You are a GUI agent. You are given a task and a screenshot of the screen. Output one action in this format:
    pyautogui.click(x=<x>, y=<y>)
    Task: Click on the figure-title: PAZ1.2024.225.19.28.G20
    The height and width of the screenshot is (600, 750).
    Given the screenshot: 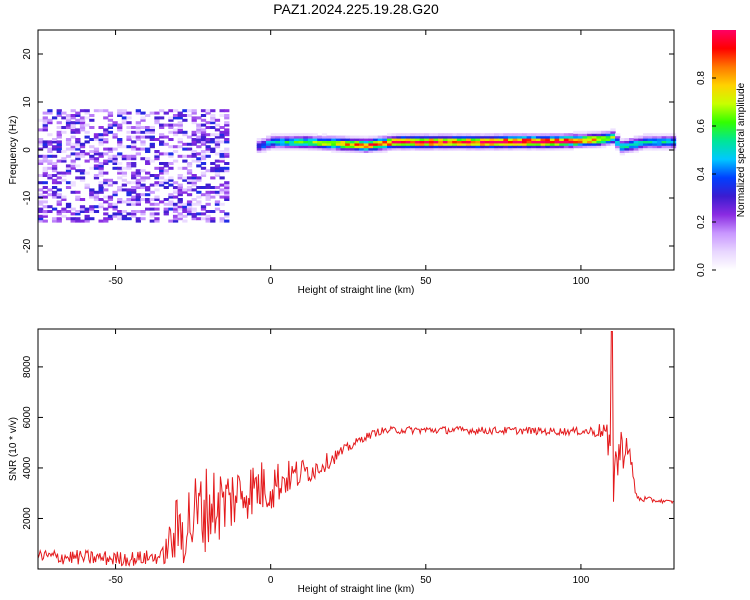 What is the action you would take?
    pyautogui.click(x=356, y=9)
    